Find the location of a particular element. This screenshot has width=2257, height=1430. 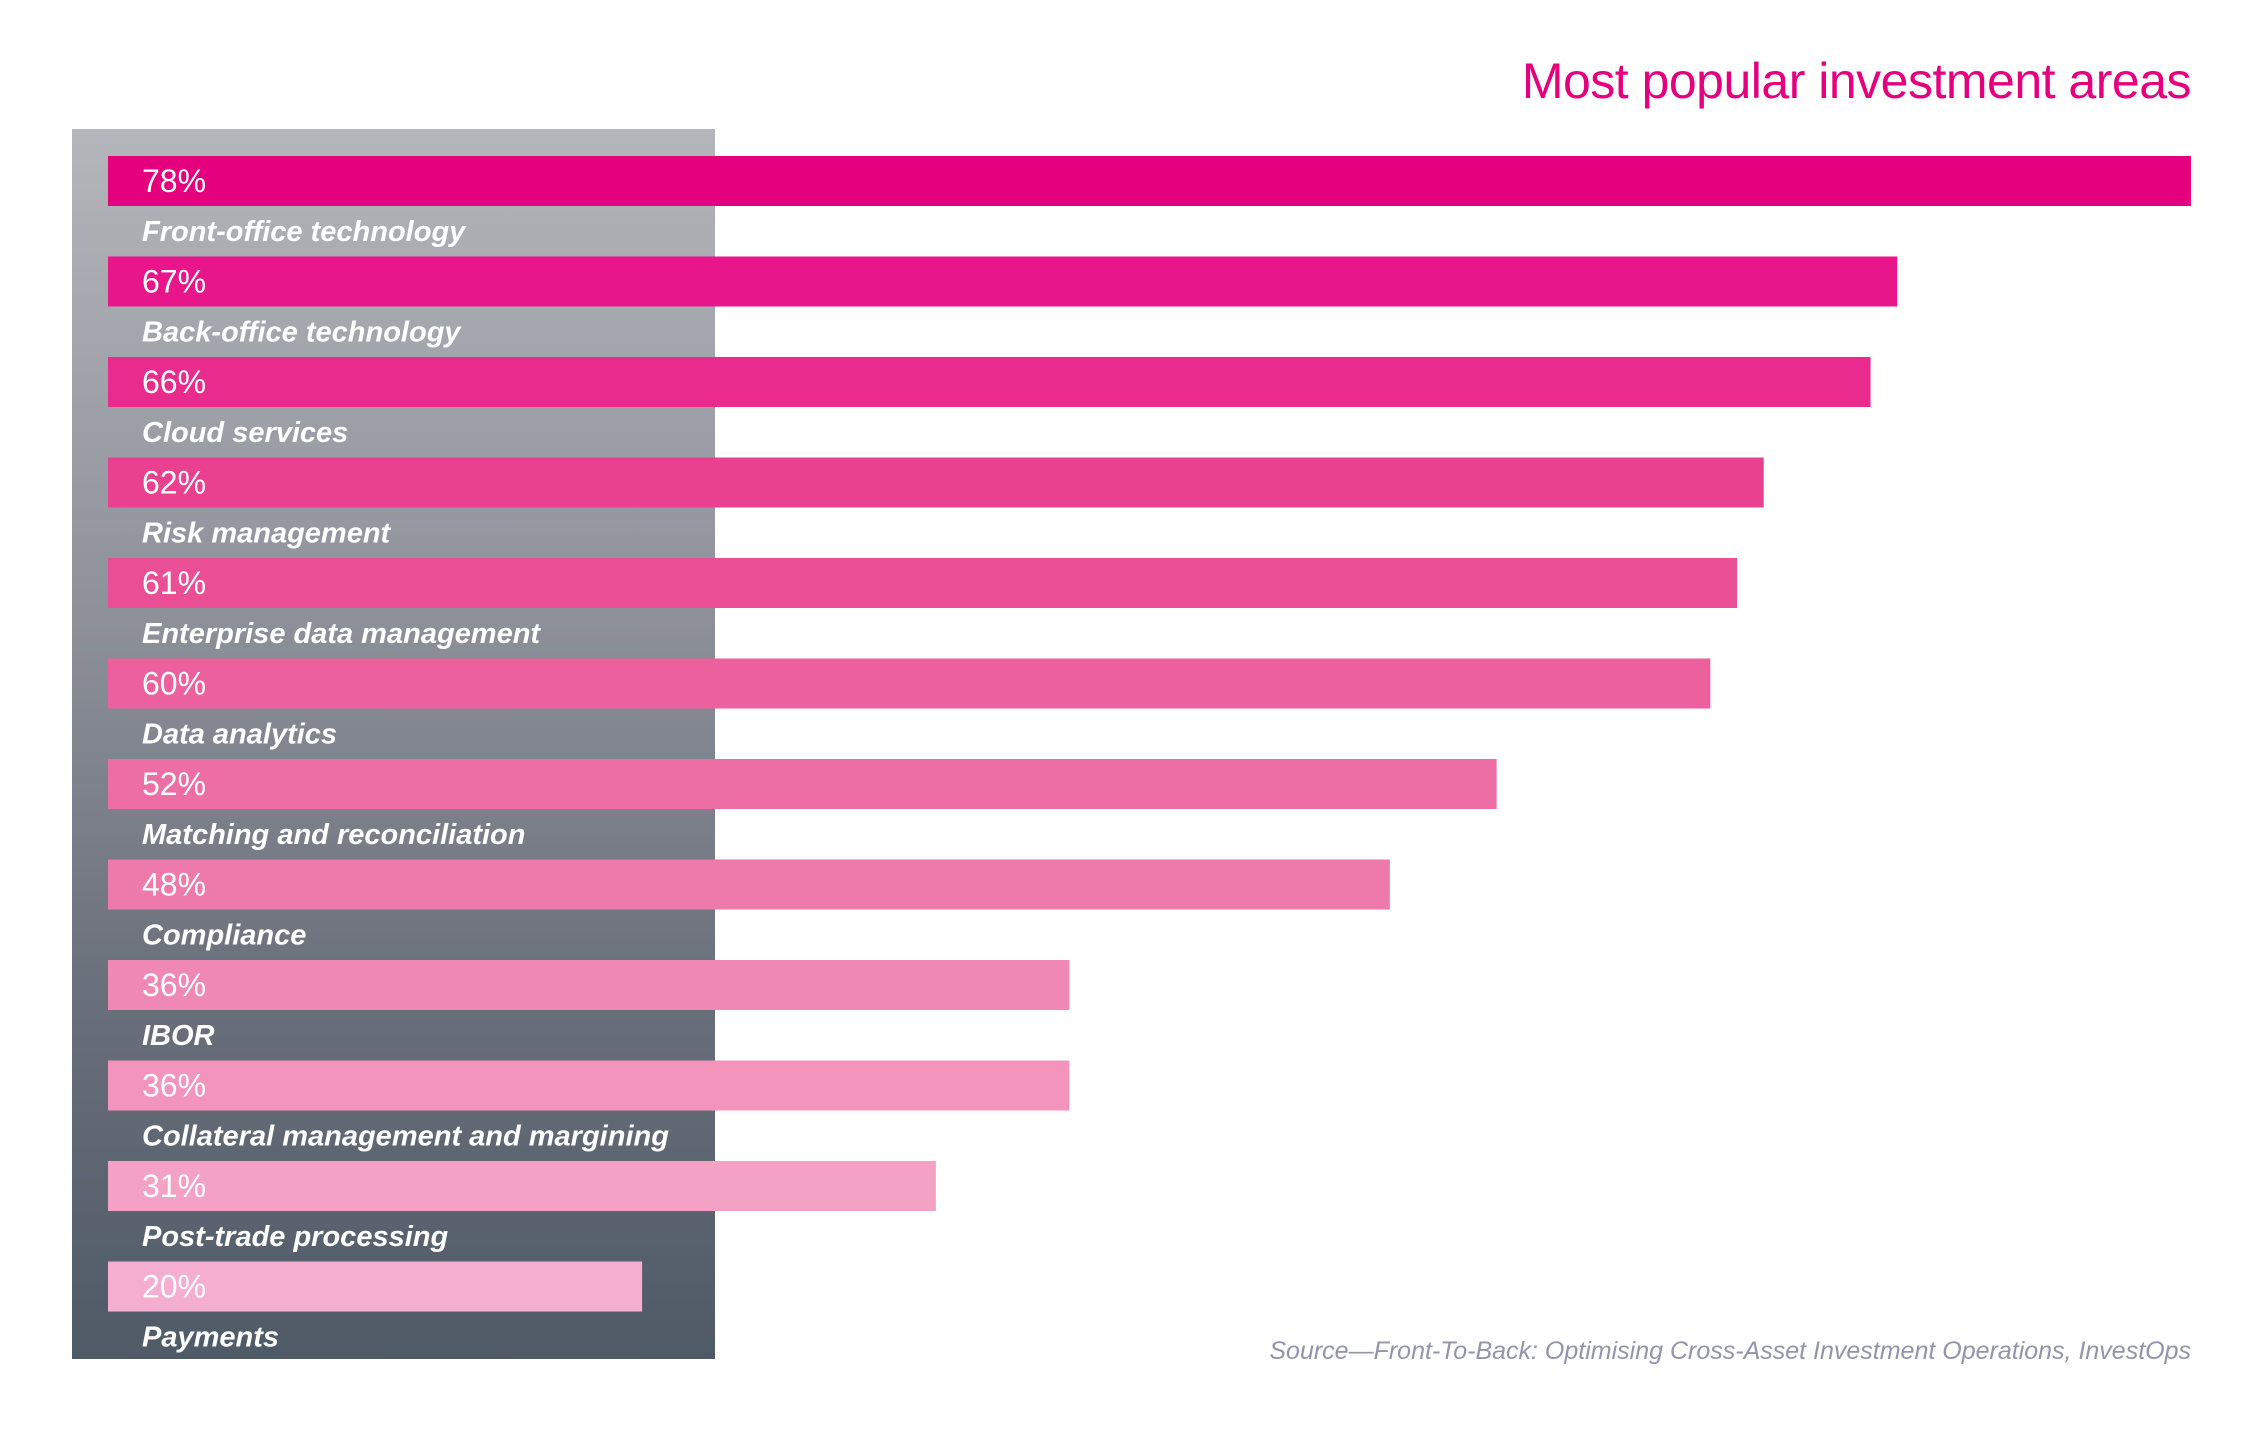

category-label: Data analytics is located at coordinates (239, 735).